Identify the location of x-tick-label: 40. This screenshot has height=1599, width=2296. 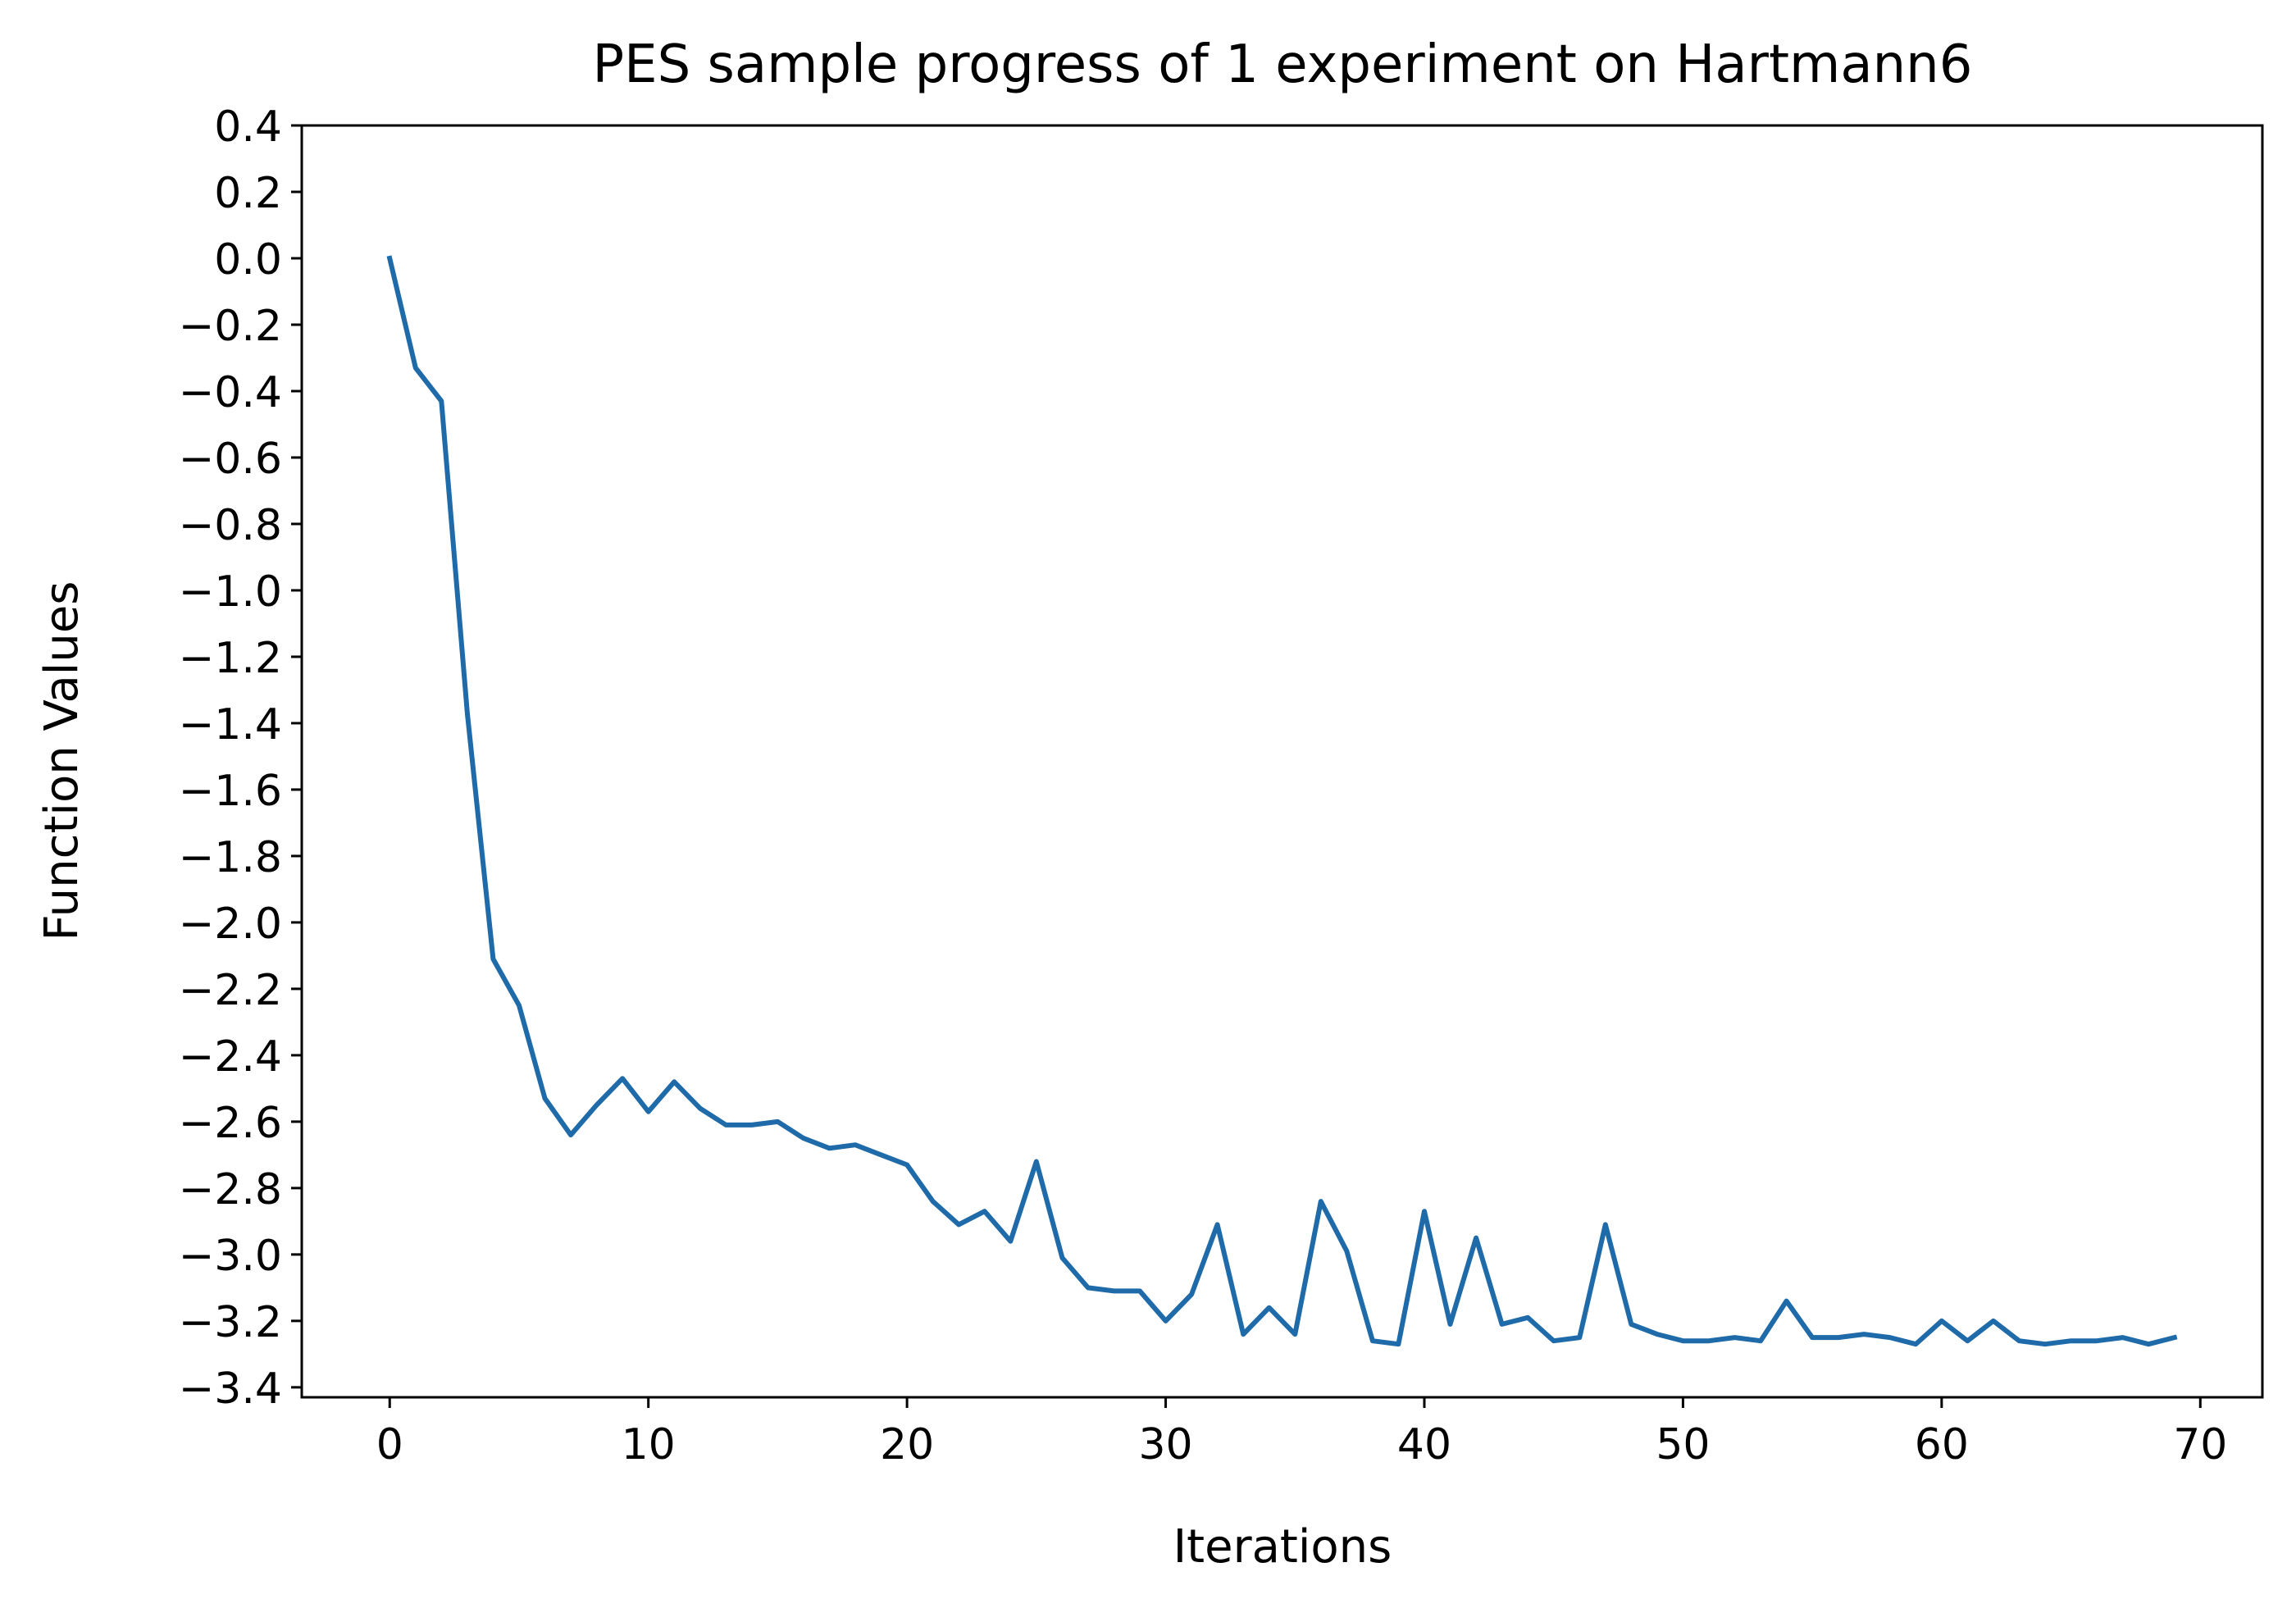
(1424, 1444).